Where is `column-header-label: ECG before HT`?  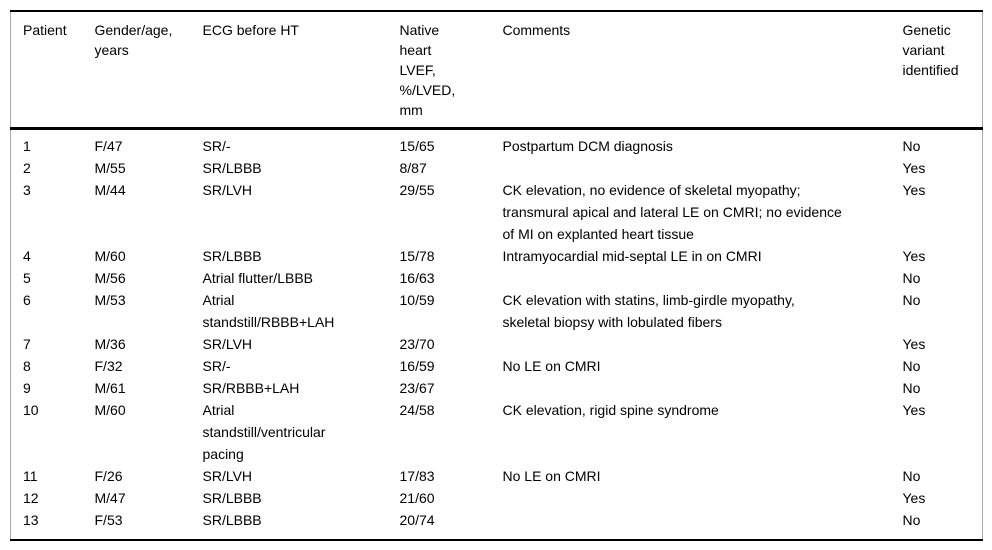
column-header-label: ECG before HT is located at coordinates (250, 30).